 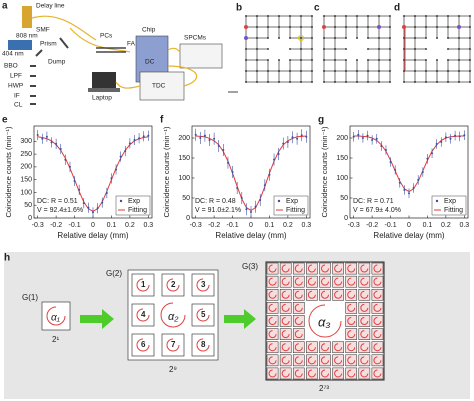 What do you see at coordinates (111, 50) in the screenshot?
I see `fiber-array` at bounding box center [111, 50].